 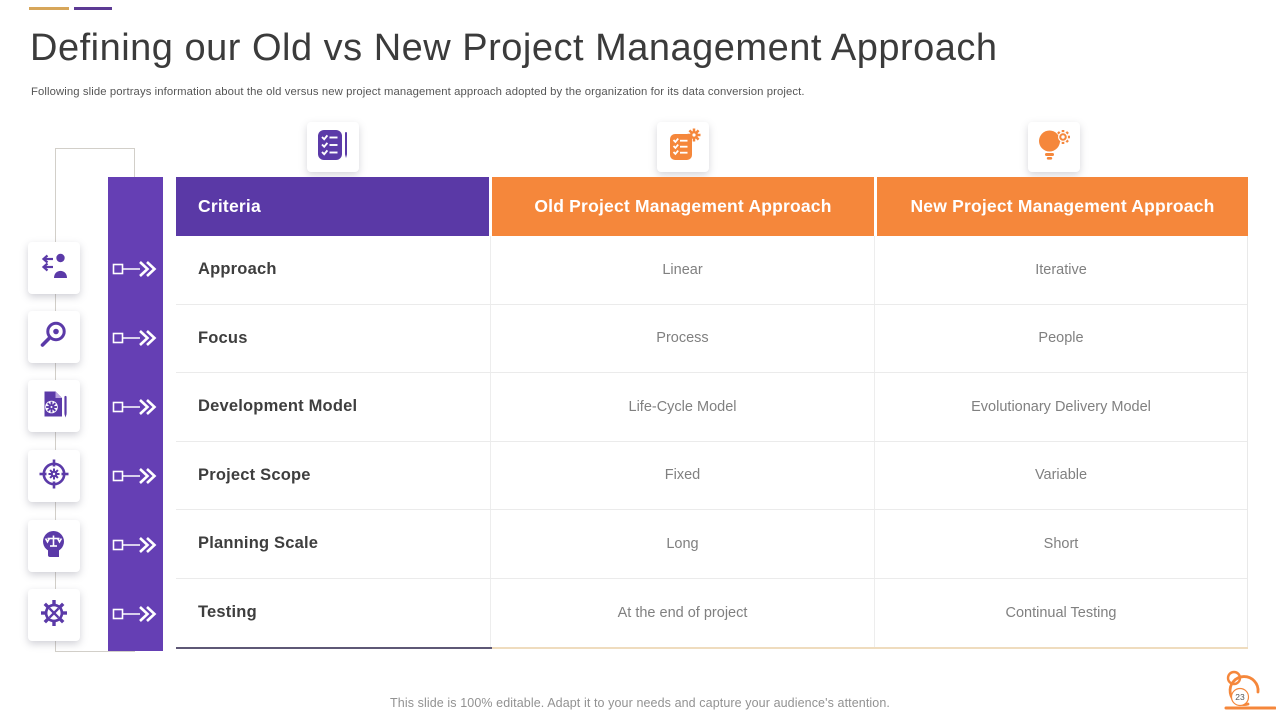 I want to click on checklist-gear-icon, so click(x=683, y=147).